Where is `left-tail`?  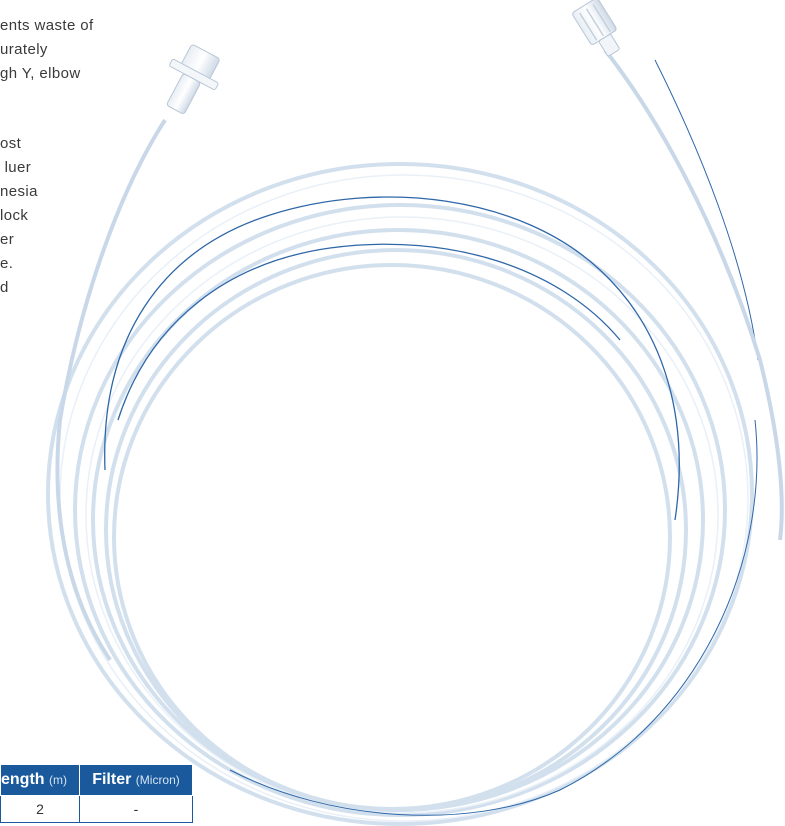 left-tail is located at coordinates (111, 390).